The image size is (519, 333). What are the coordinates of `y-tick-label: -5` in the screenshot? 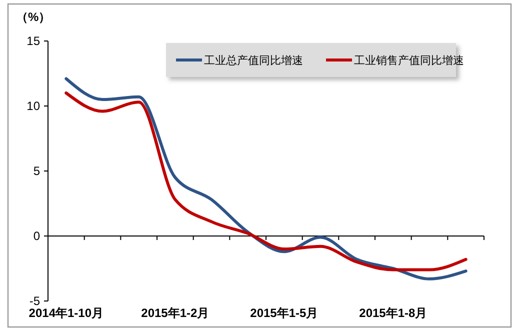 It's located at (34, 301).